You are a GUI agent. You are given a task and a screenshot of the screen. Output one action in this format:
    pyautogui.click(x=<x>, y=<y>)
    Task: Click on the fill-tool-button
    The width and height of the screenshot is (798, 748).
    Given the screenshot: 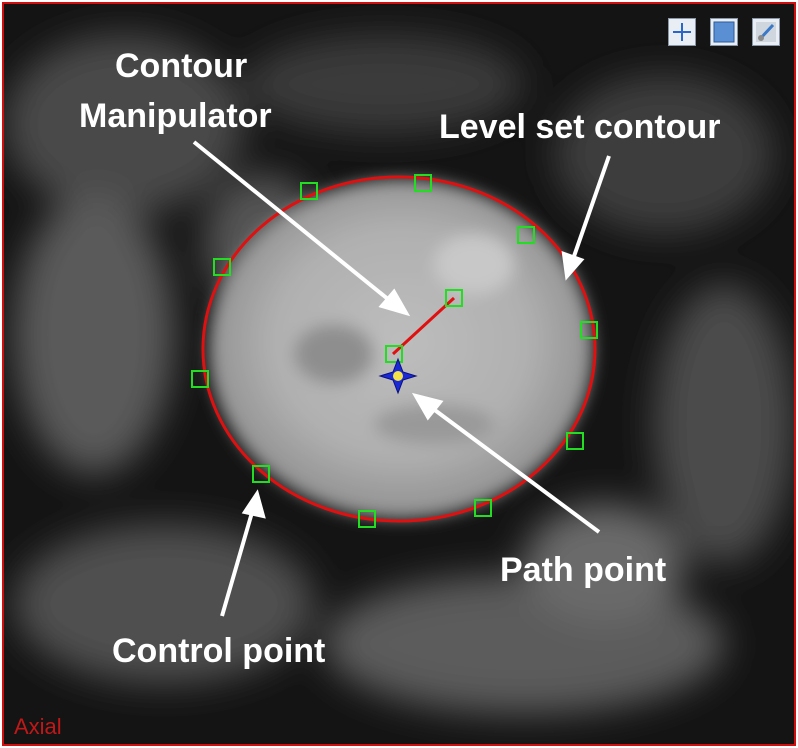 What is the action you would take?
    pyautogui.click(x=724, y=32)
    